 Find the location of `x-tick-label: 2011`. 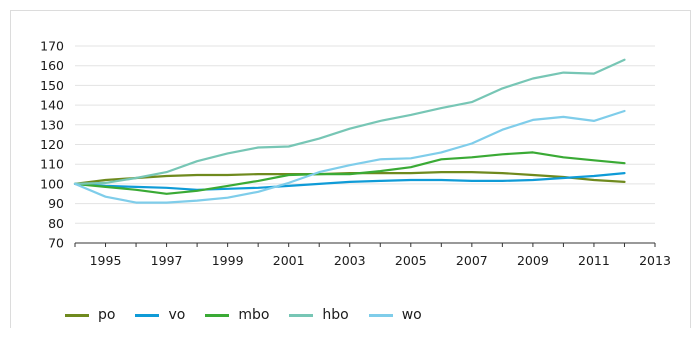

x-tick-label: 2011 is located at coordinates (594, 260).